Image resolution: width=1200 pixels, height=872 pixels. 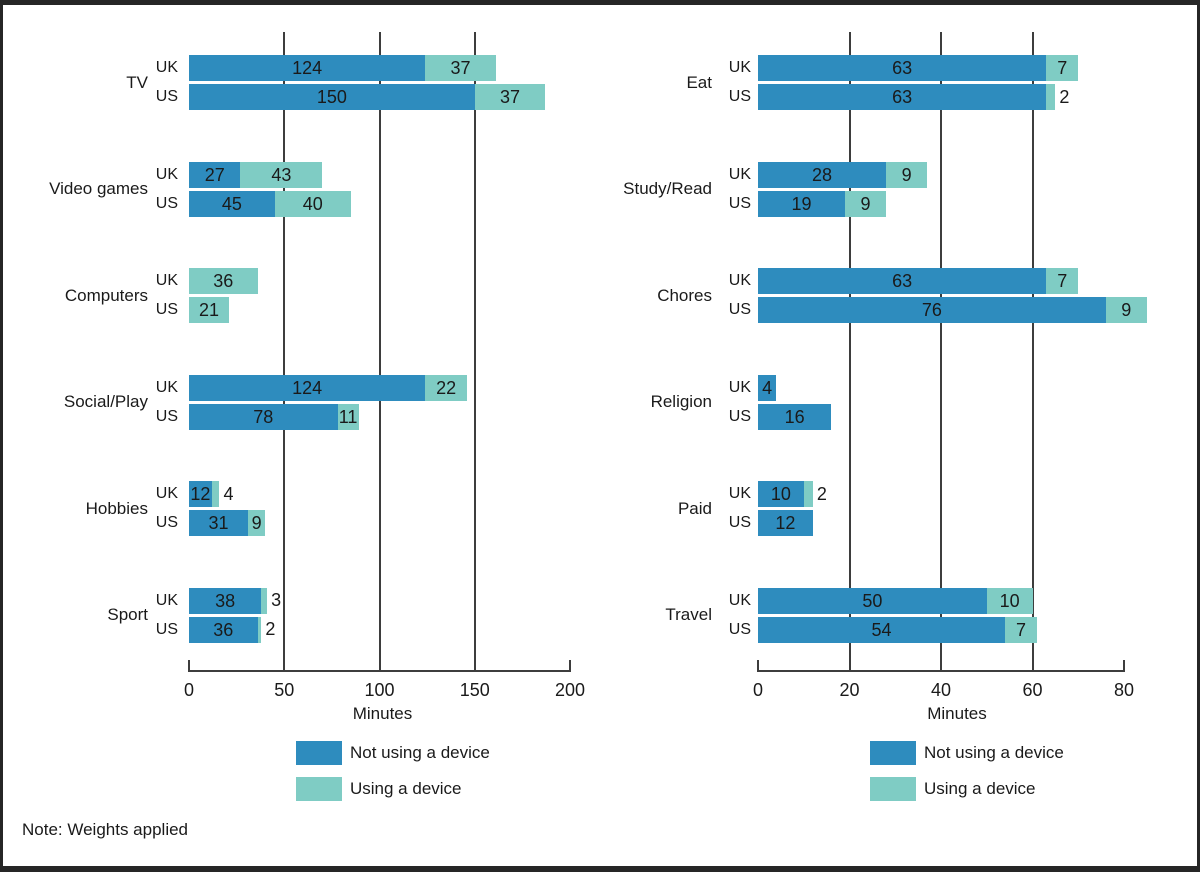 I want to click on bar-value-label: 10, so click(x=1009, y=600).